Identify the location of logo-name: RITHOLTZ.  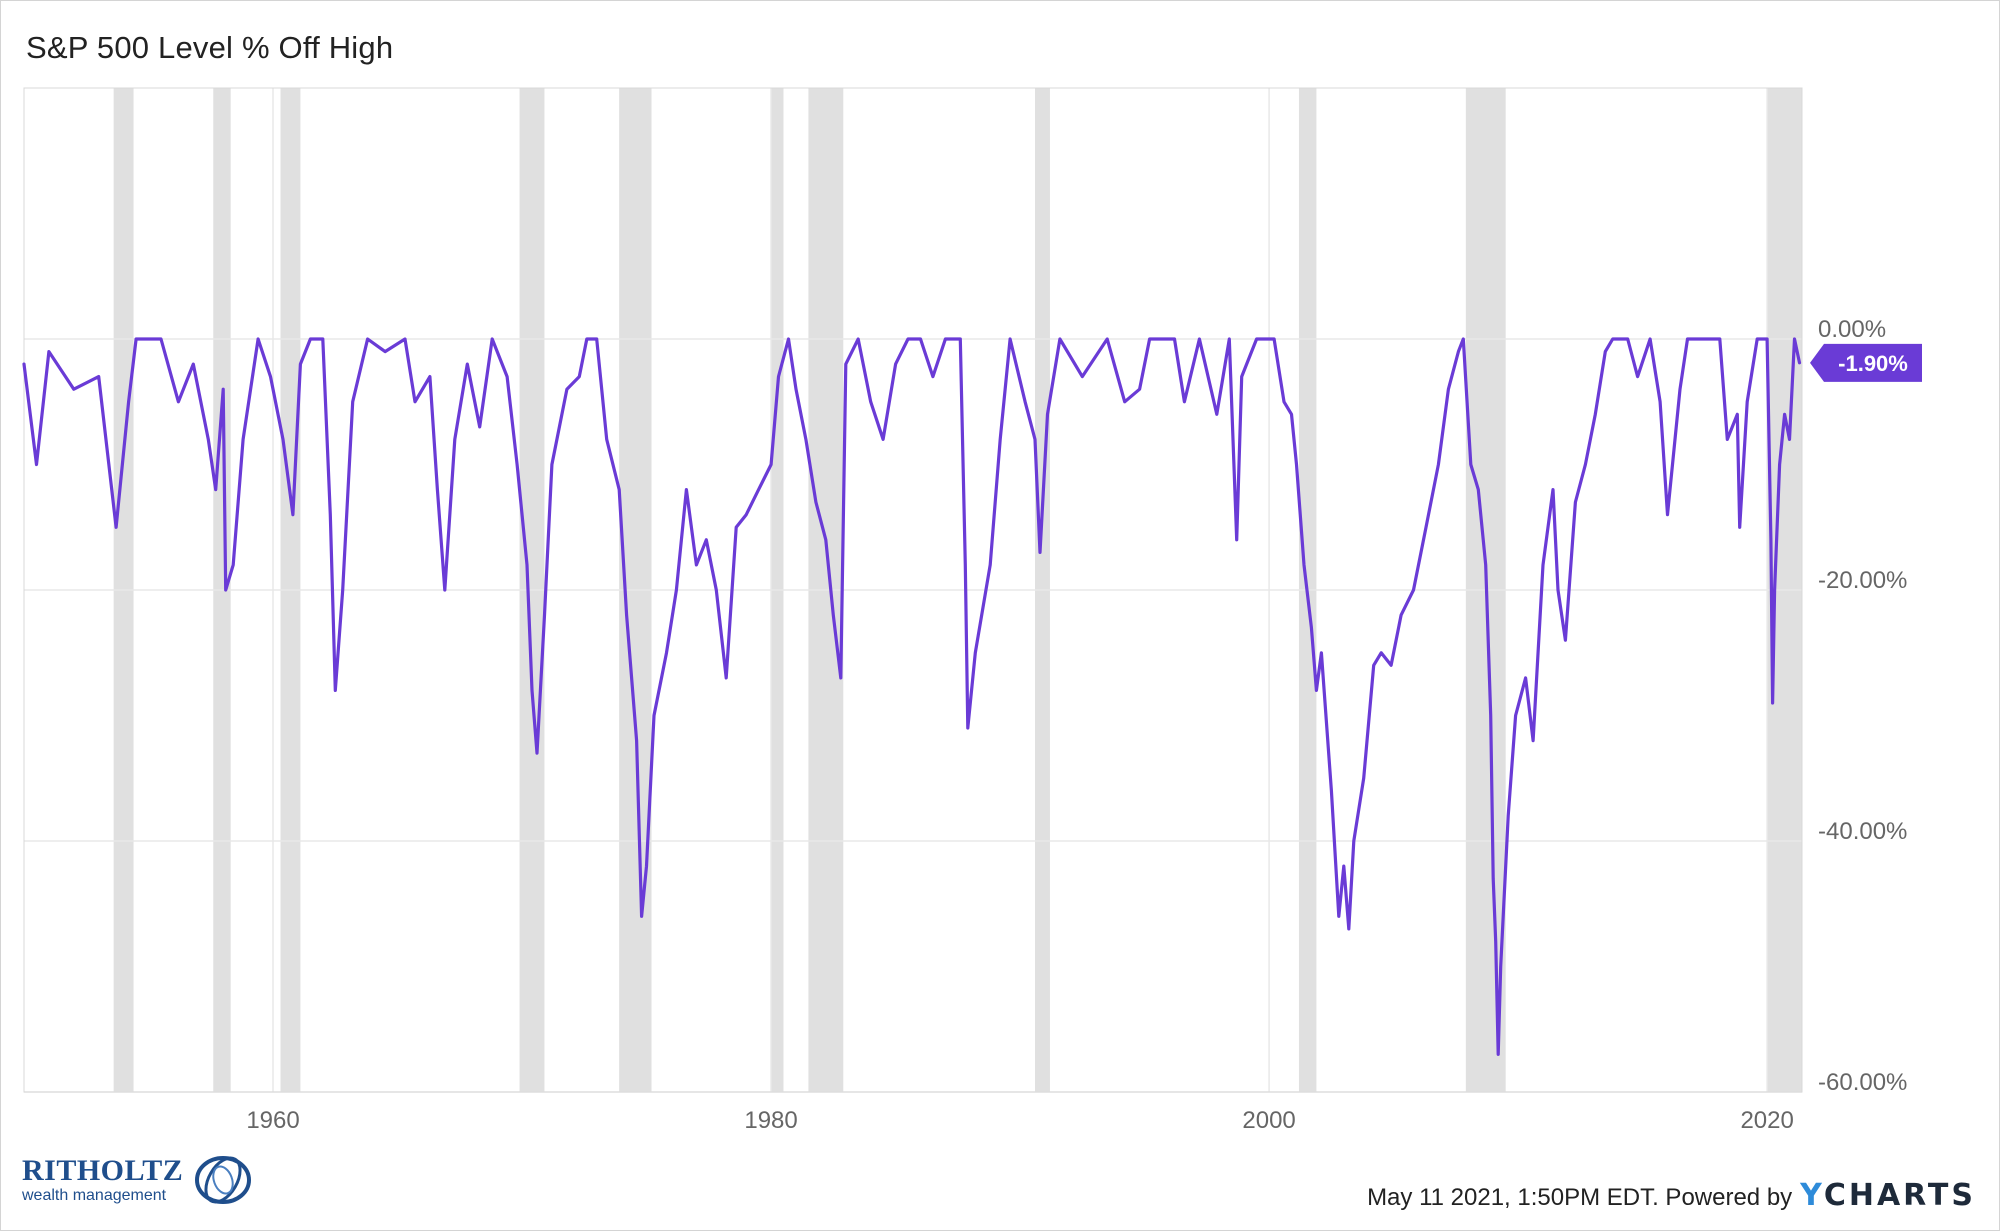
(103, 1170).